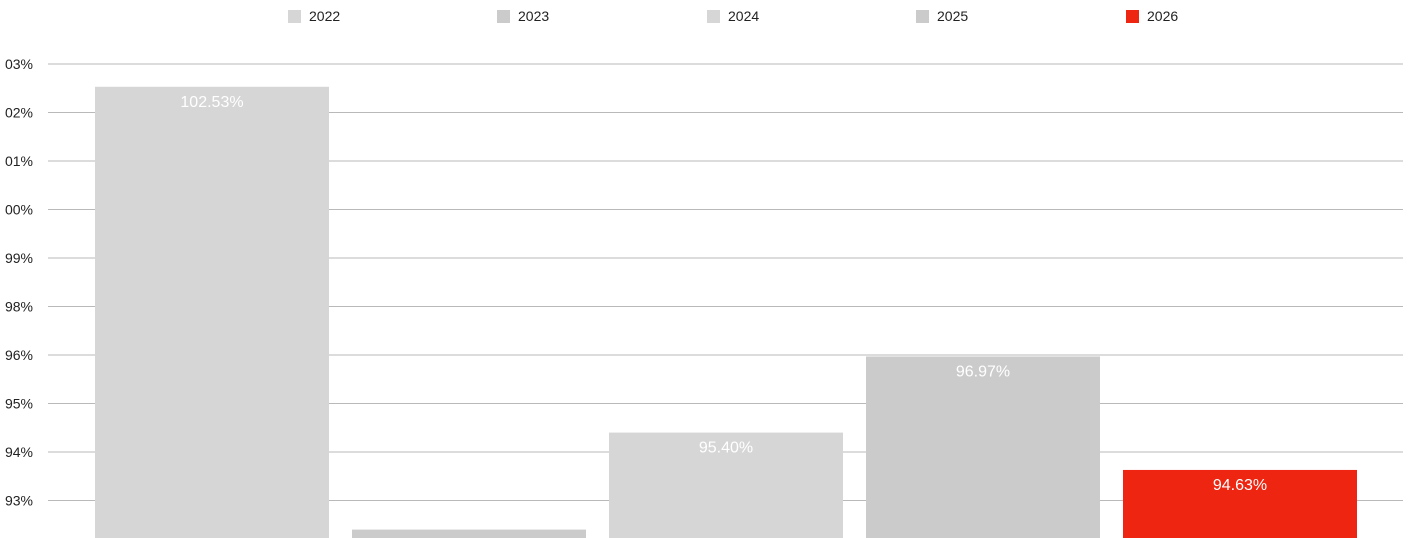  Describe the element at coordinates (469, 533) in the screenshot. I see `bar-2023` at that location.